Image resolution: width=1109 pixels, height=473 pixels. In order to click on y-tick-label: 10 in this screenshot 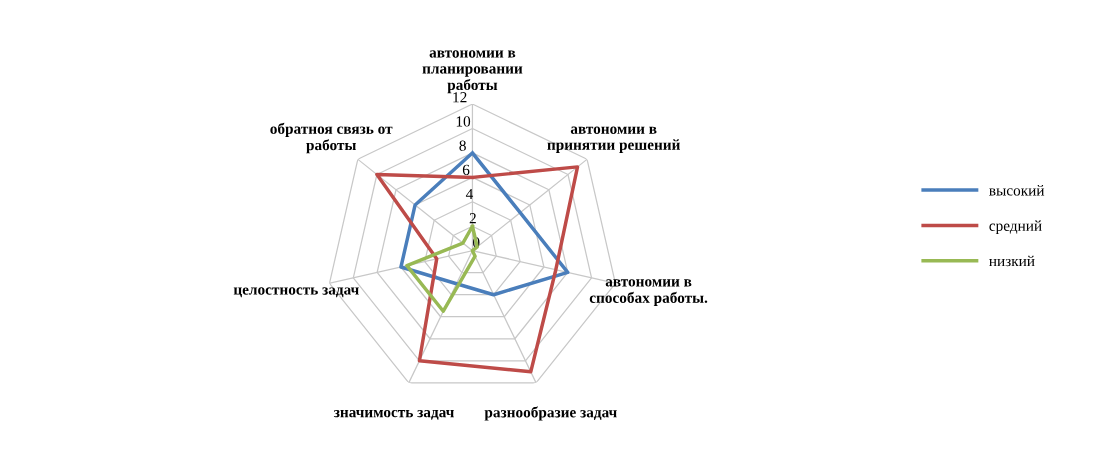, I will do `click(463, 121)`.